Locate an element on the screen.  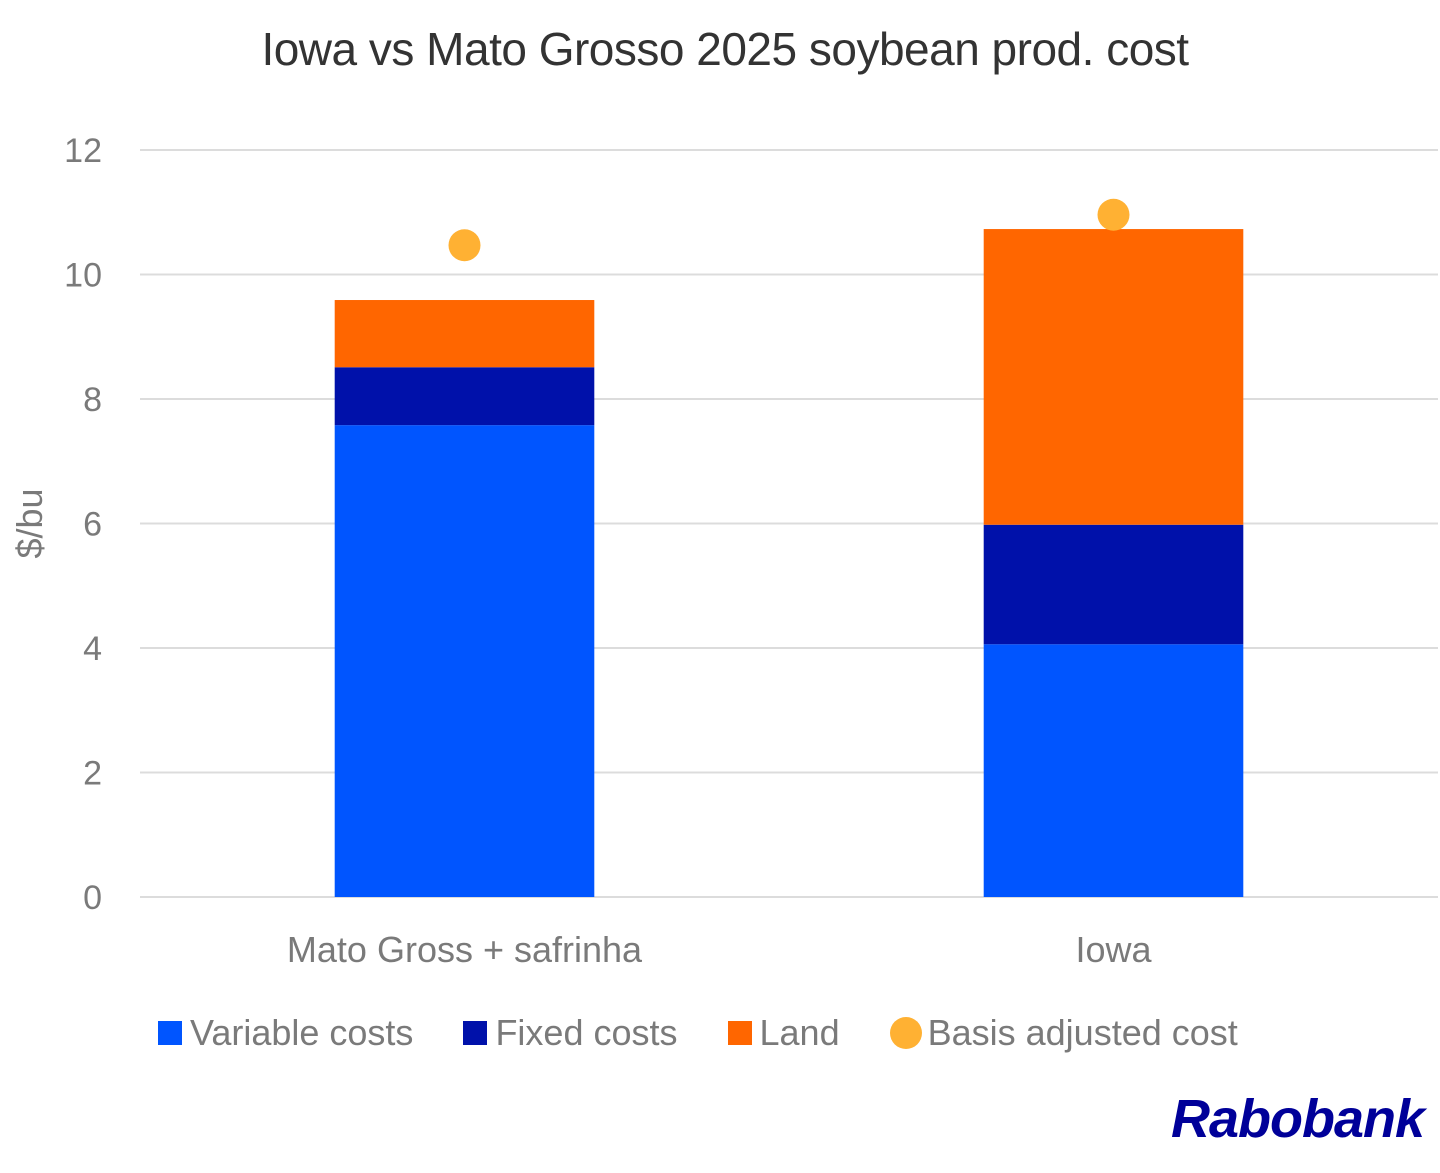
legend-item-land: Land is located at coordinates (783, 1033).